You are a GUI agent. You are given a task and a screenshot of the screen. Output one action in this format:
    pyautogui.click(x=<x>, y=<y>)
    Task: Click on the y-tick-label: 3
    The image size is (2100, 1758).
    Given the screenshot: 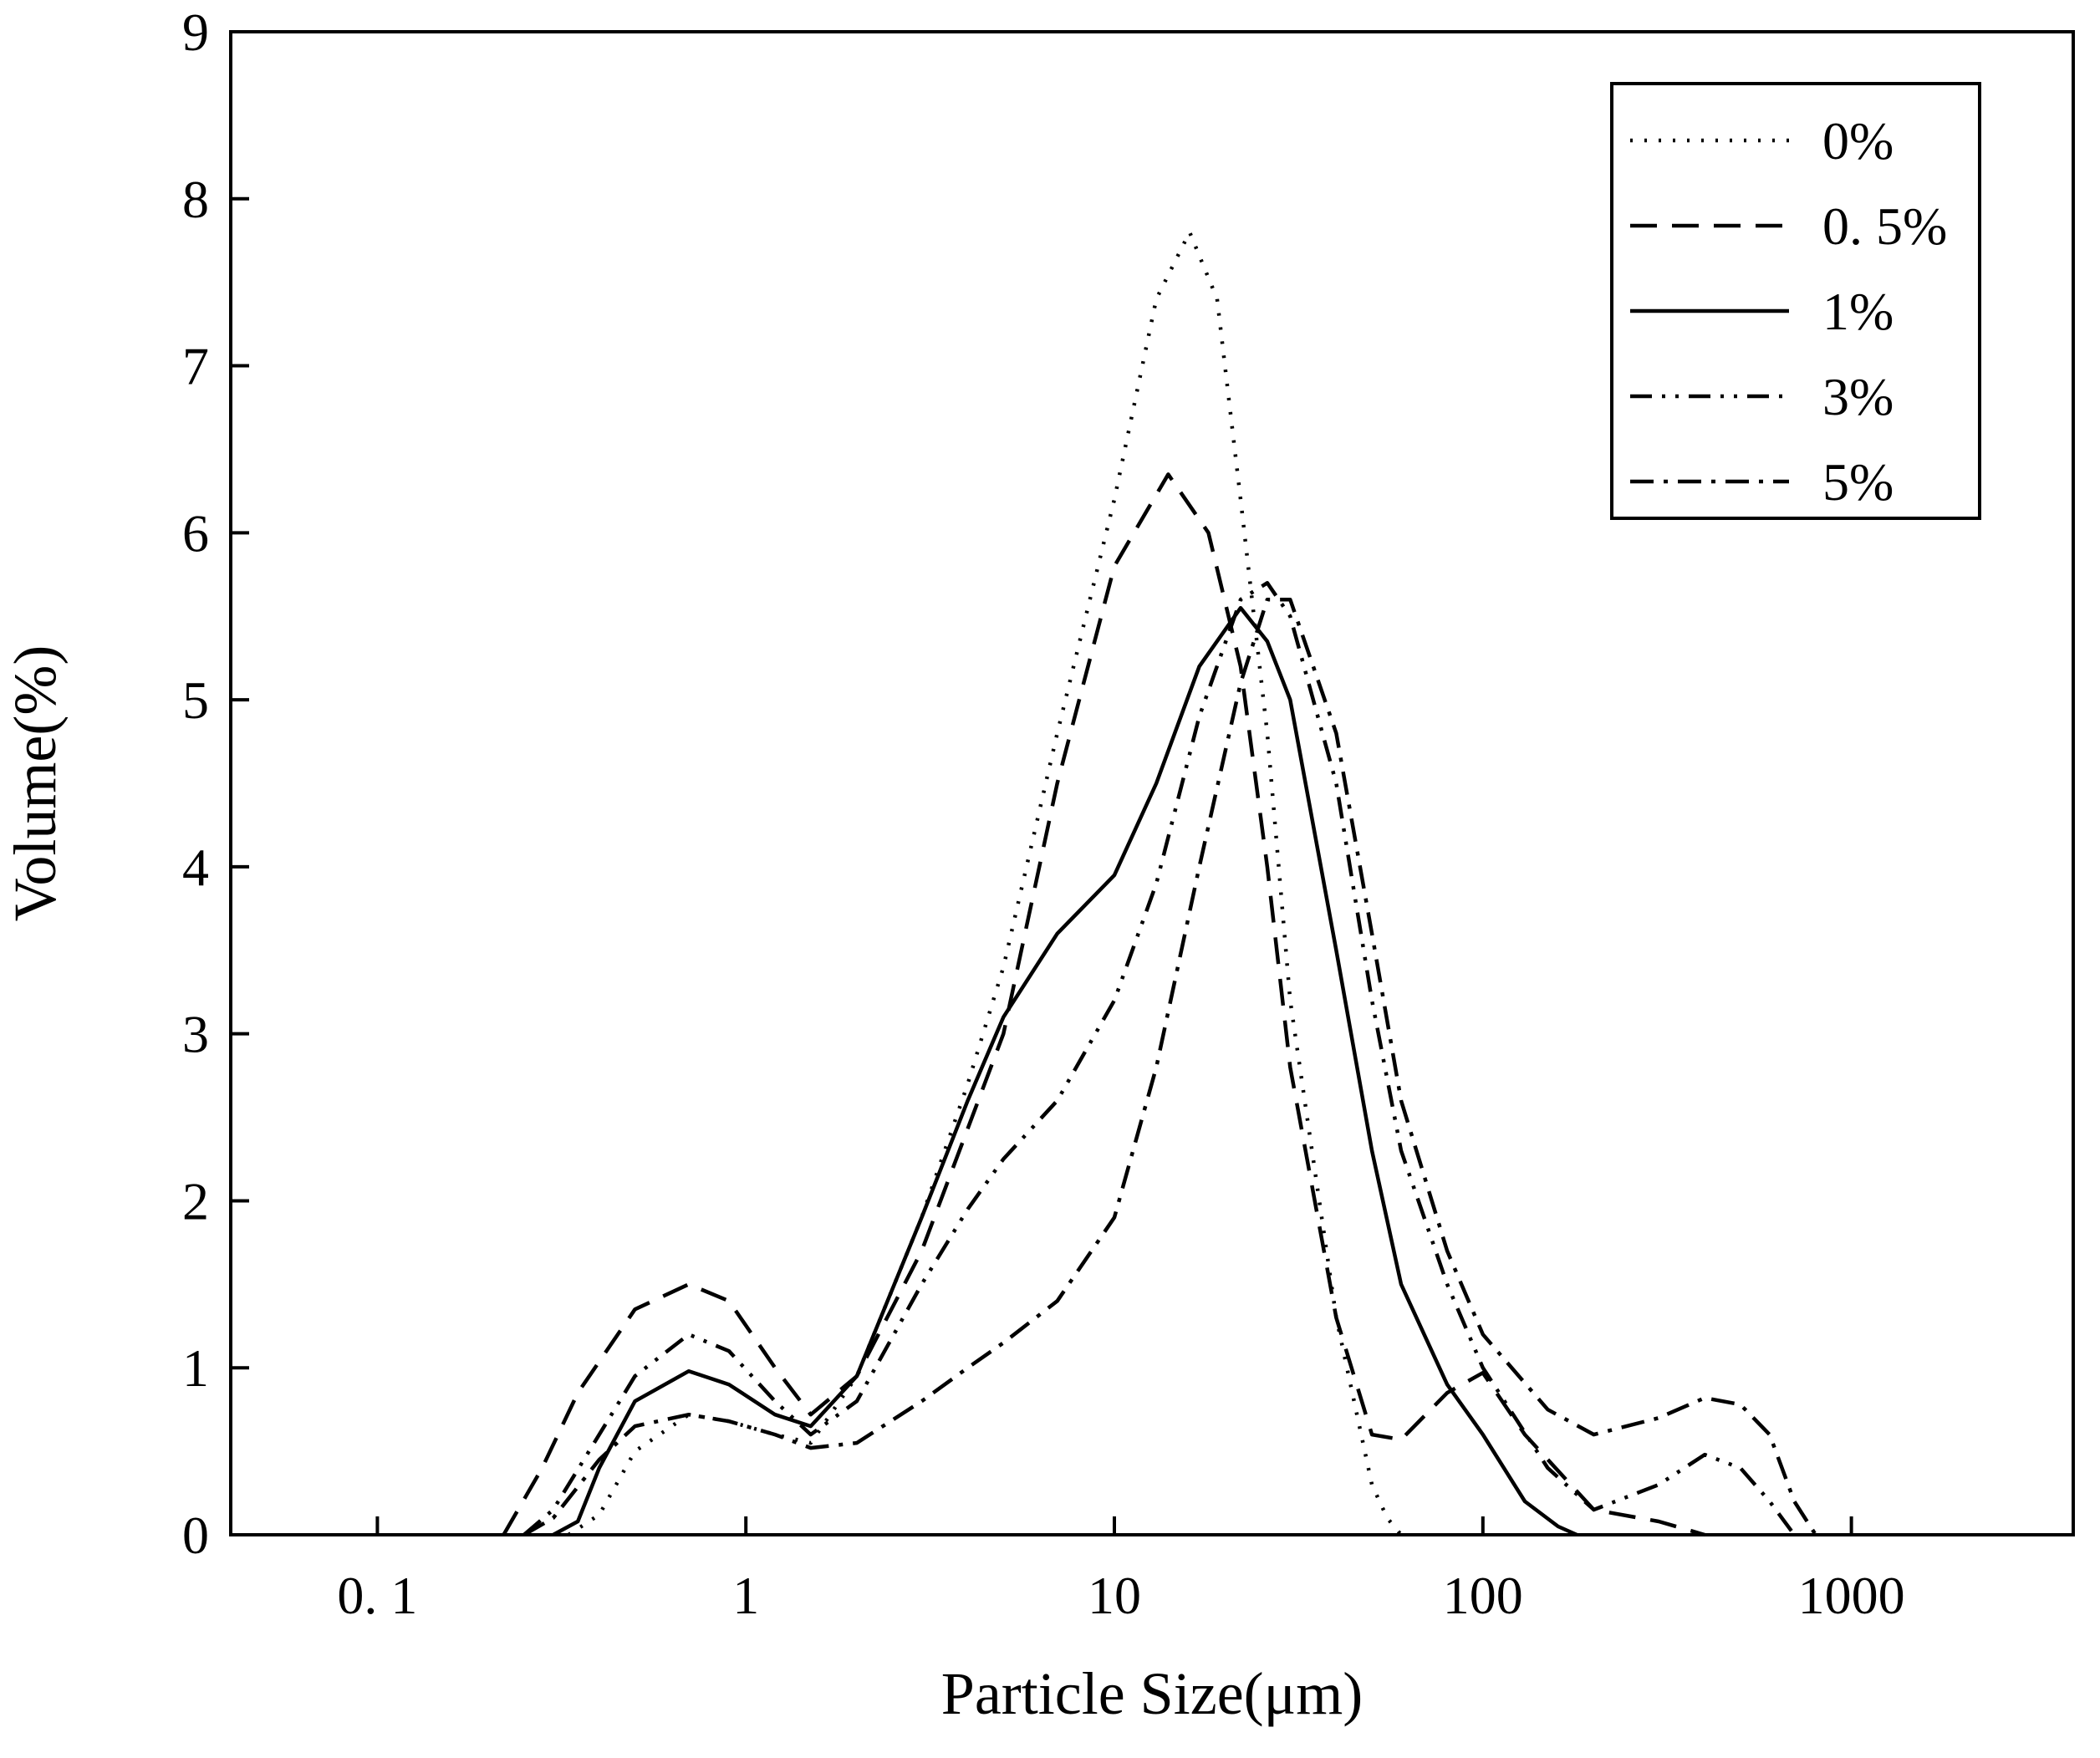 What is the action you would take?
    pyautogui.click(x=195, y=1034)
    